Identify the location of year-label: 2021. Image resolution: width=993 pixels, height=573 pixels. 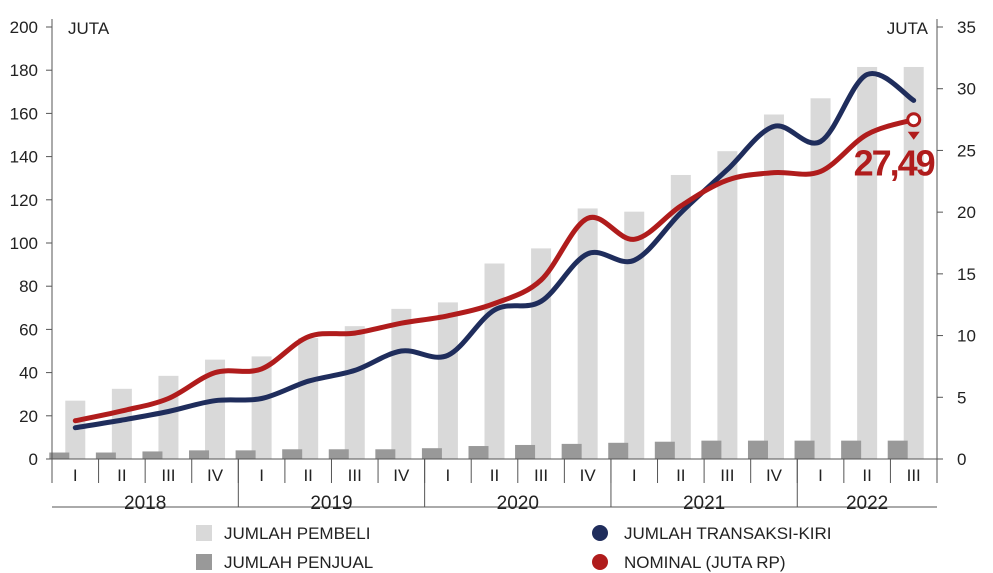
(704, 503).